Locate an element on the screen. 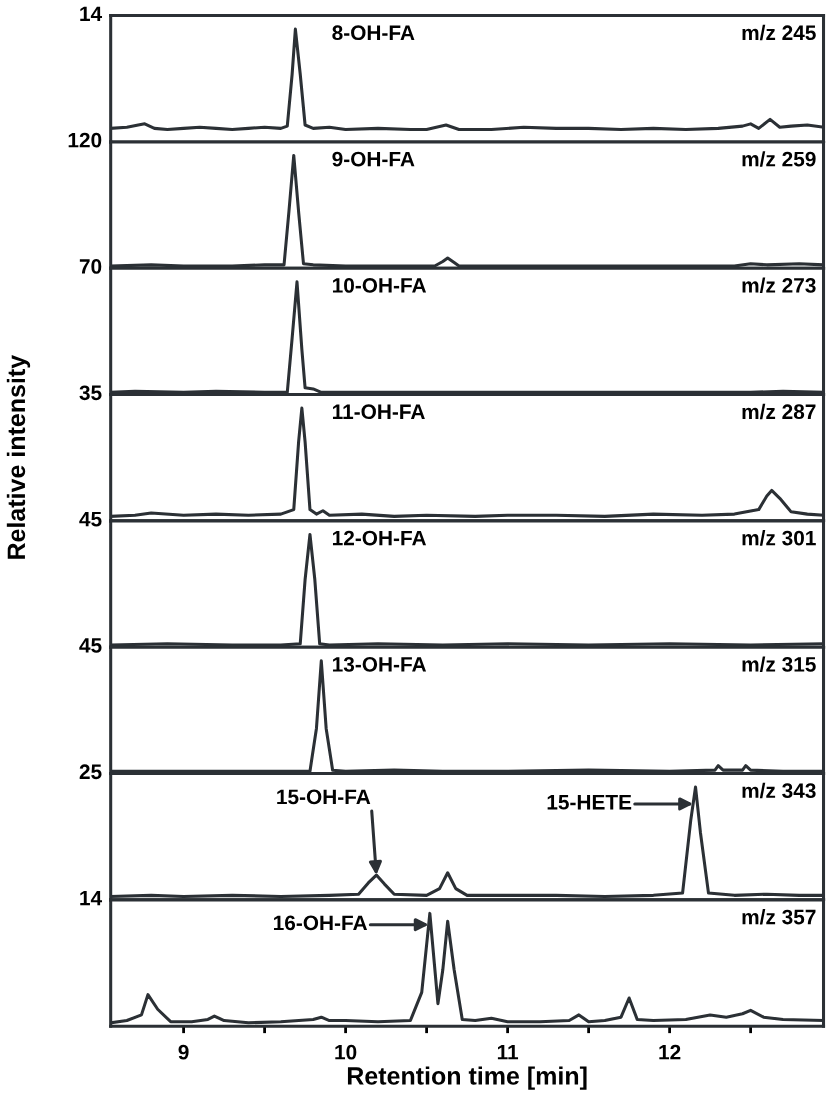  annotation: m/z 357 is located at coordinates (779, 917).